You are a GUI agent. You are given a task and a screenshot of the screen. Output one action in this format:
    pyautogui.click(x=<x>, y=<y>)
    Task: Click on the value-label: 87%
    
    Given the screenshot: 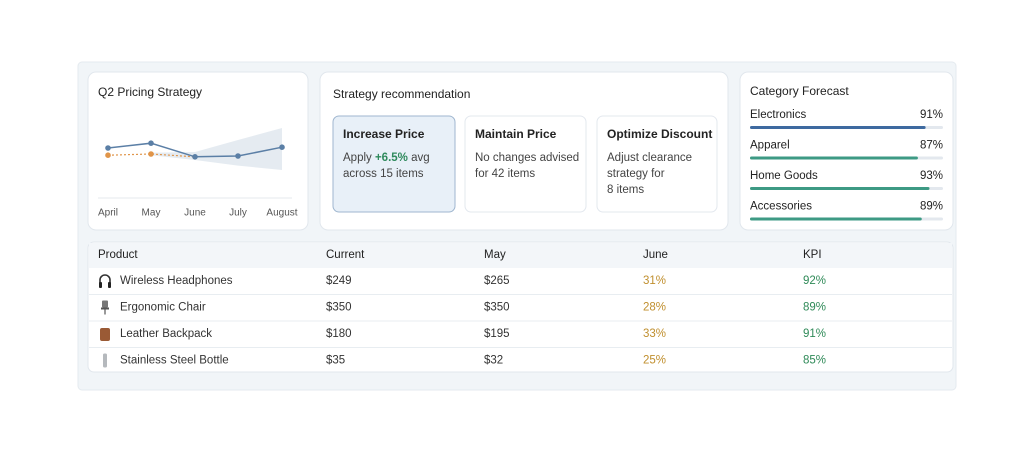 What is the action you would take?
    pyautogui.click(x=931, y=146)
    